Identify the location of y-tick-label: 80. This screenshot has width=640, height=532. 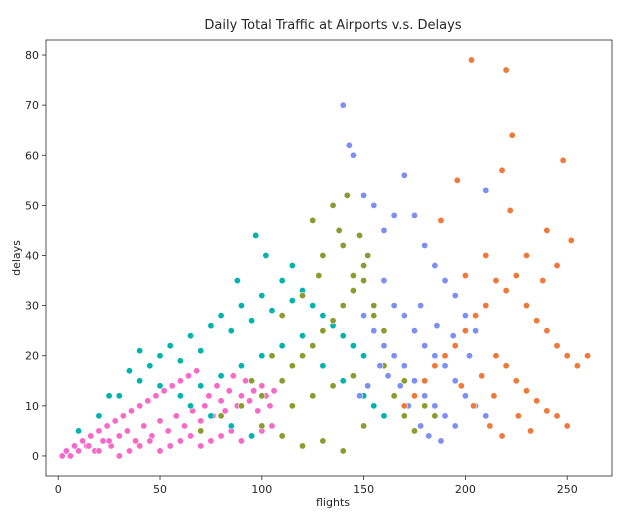
(32, 55).